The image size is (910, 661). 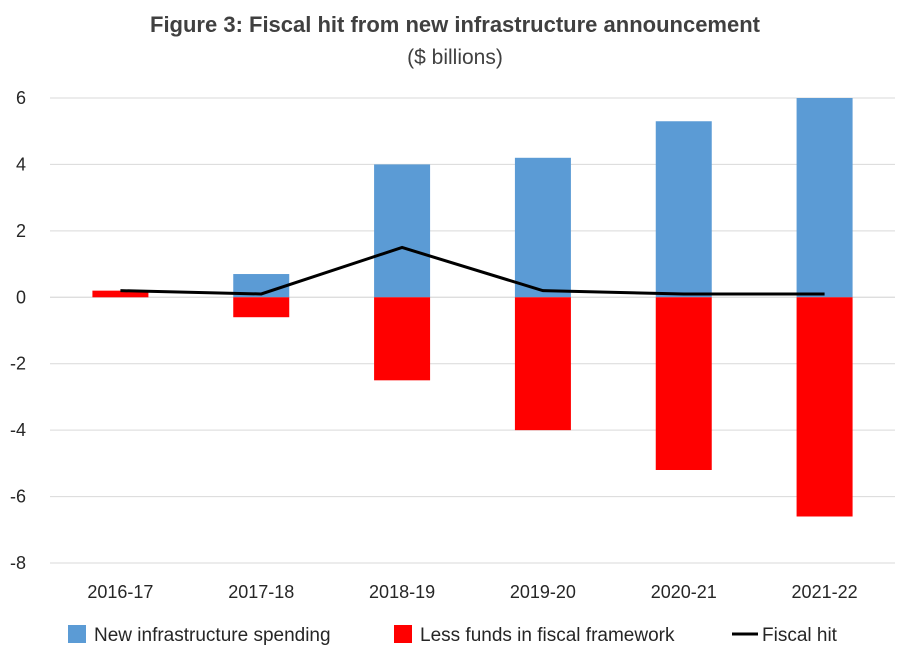 I want to click on y-tick-label: 0, so click(x=21, y=297).